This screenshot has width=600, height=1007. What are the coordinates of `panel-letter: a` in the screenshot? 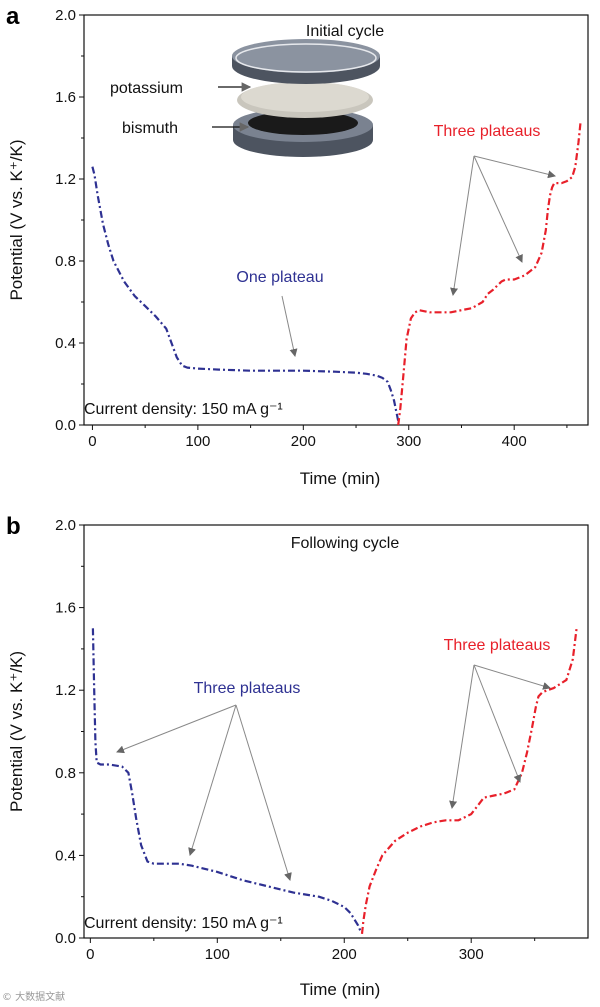 It's located at (13, 16).